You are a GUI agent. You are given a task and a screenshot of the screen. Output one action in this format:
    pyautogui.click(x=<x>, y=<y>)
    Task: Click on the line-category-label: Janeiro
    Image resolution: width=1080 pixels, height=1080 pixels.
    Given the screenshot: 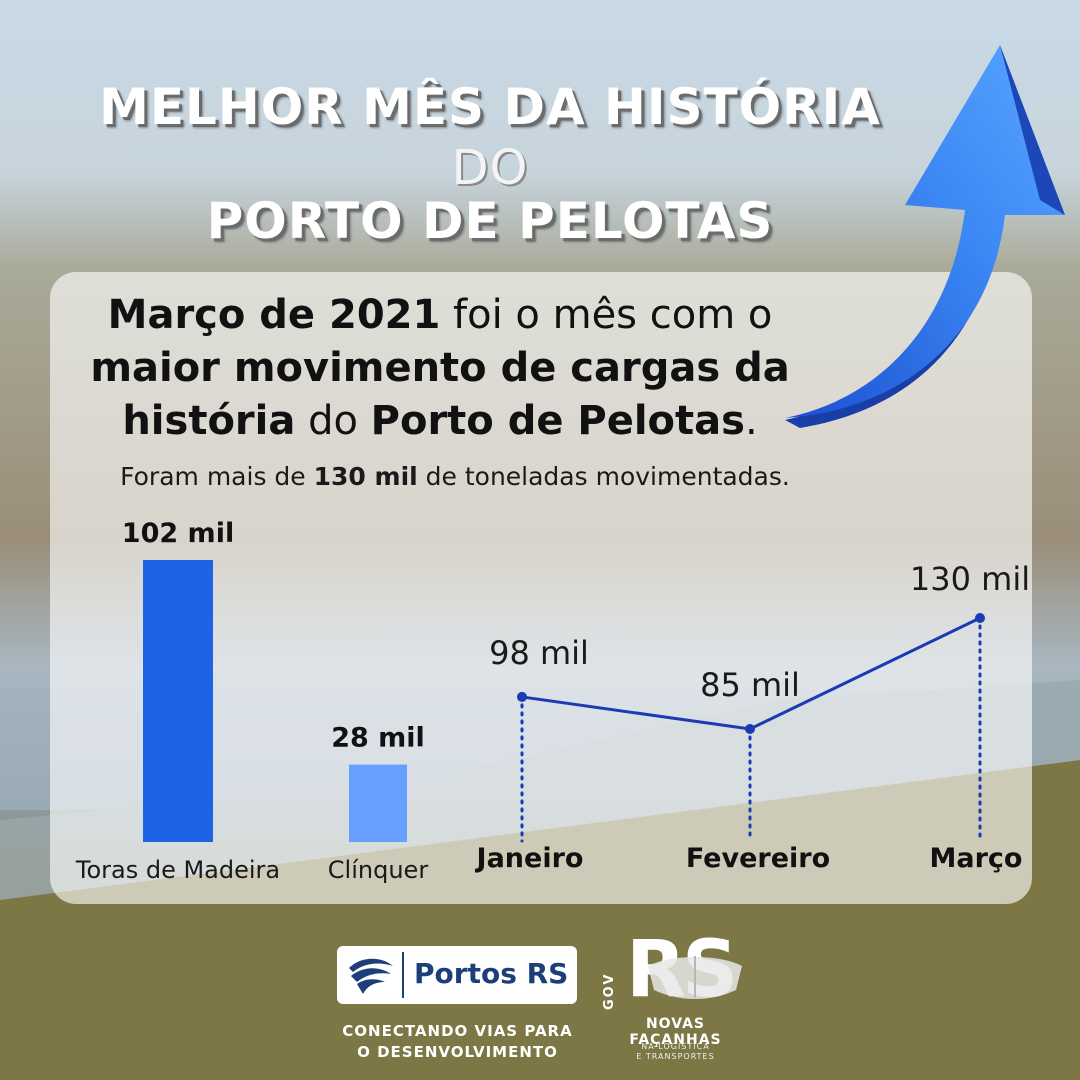 What is the action you would take?
    pyautogui.click(x=529, y=858)
    